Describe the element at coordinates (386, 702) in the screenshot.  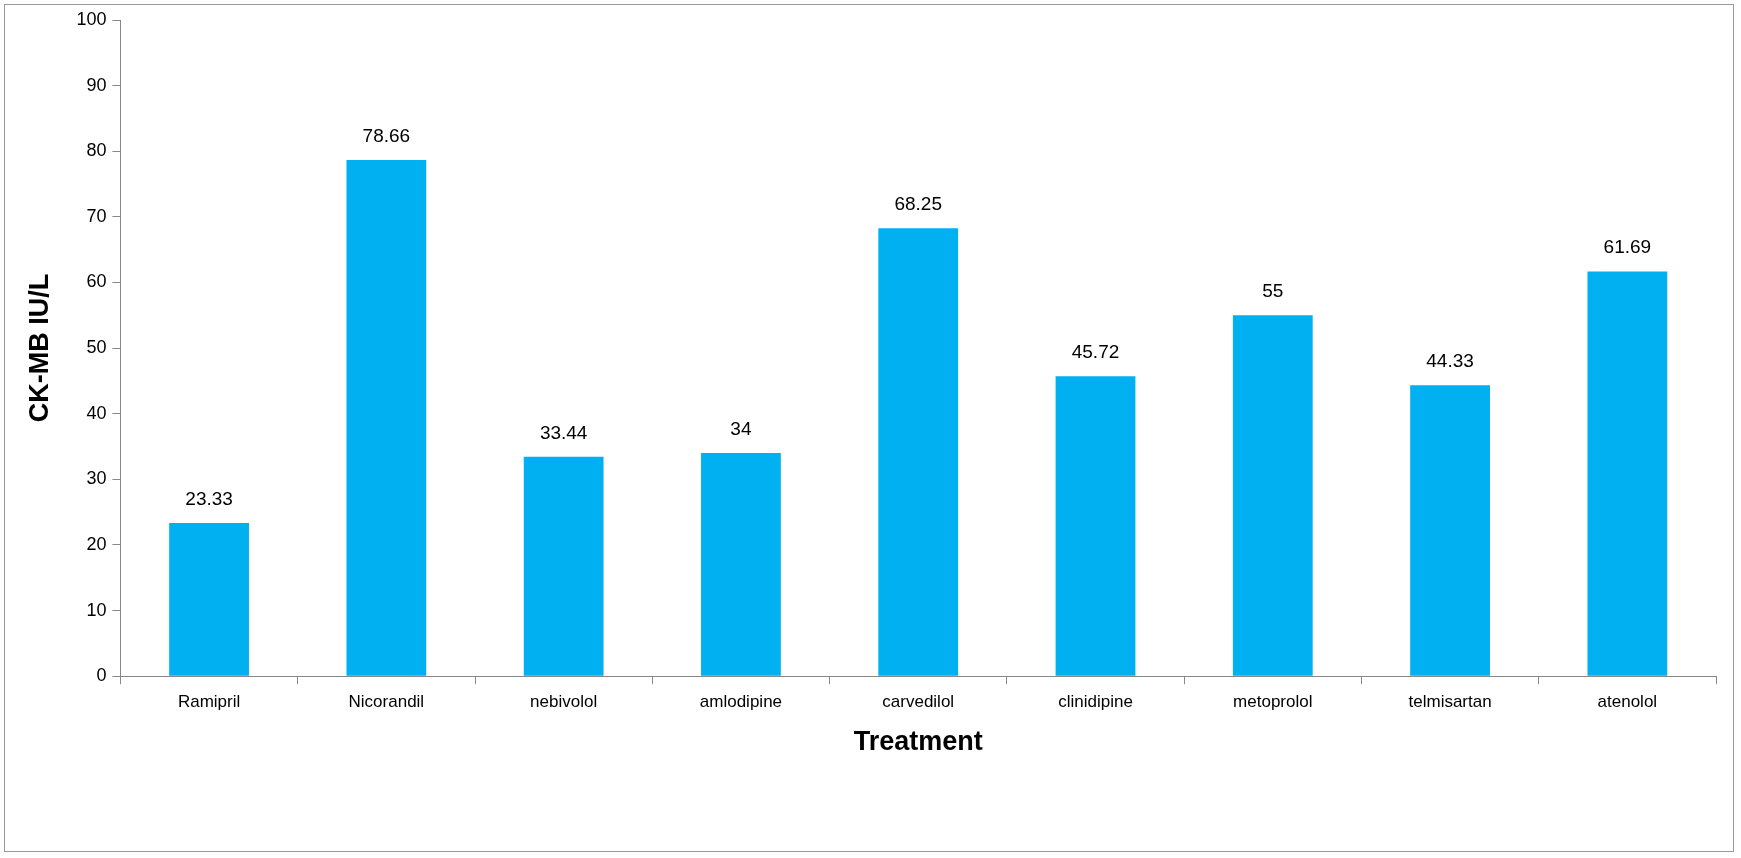
I see `x-tick-label: Nicorandil` at that location.